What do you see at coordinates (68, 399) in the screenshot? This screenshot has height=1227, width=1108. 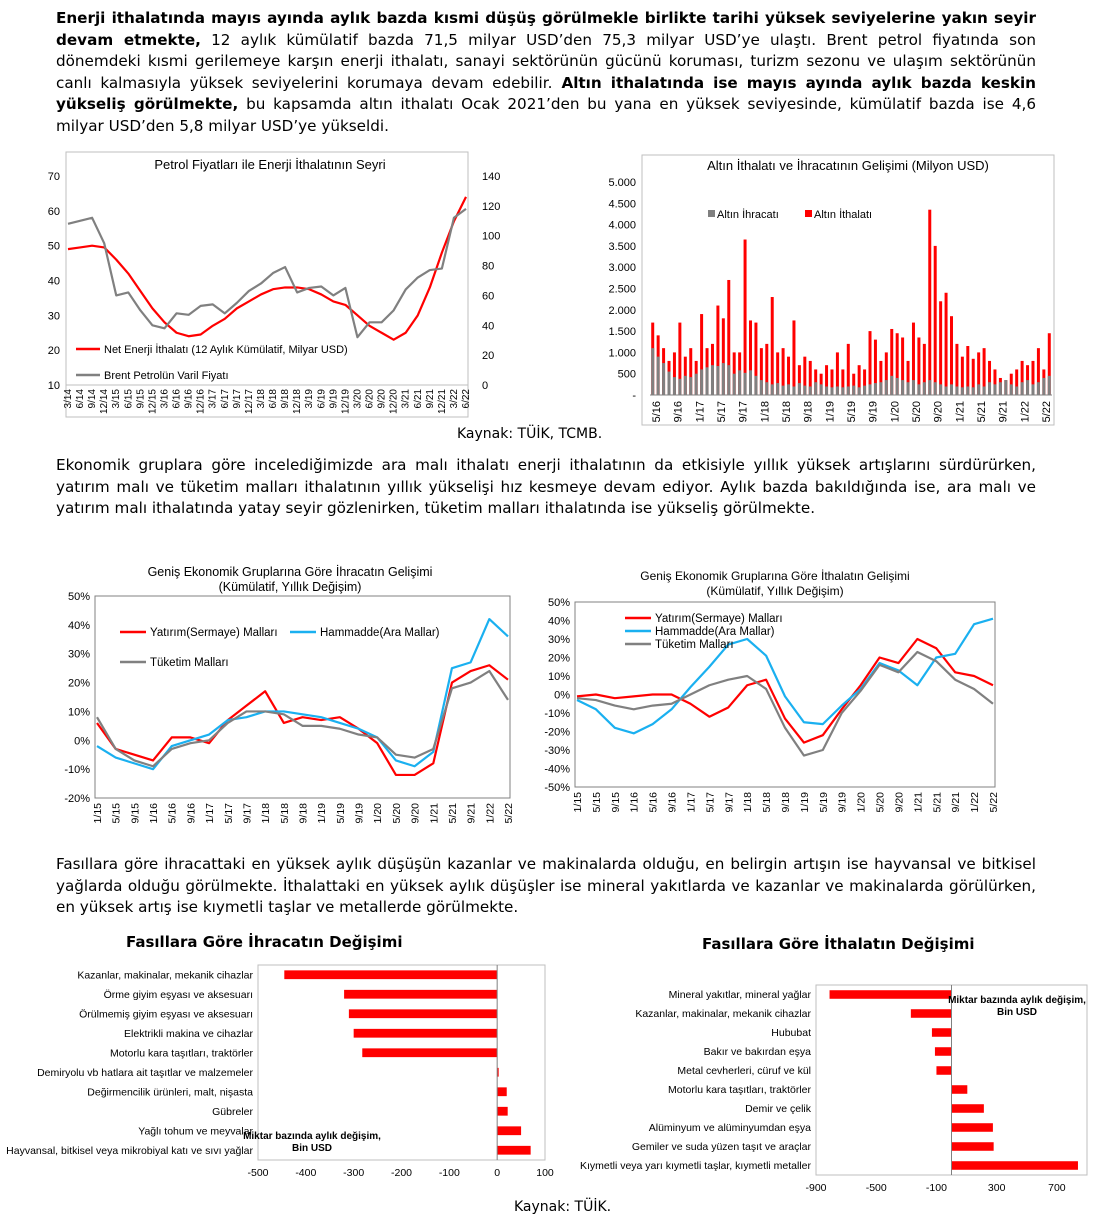 I see `petrol-x-tick: 3/14` at bounding box center [68, 399].